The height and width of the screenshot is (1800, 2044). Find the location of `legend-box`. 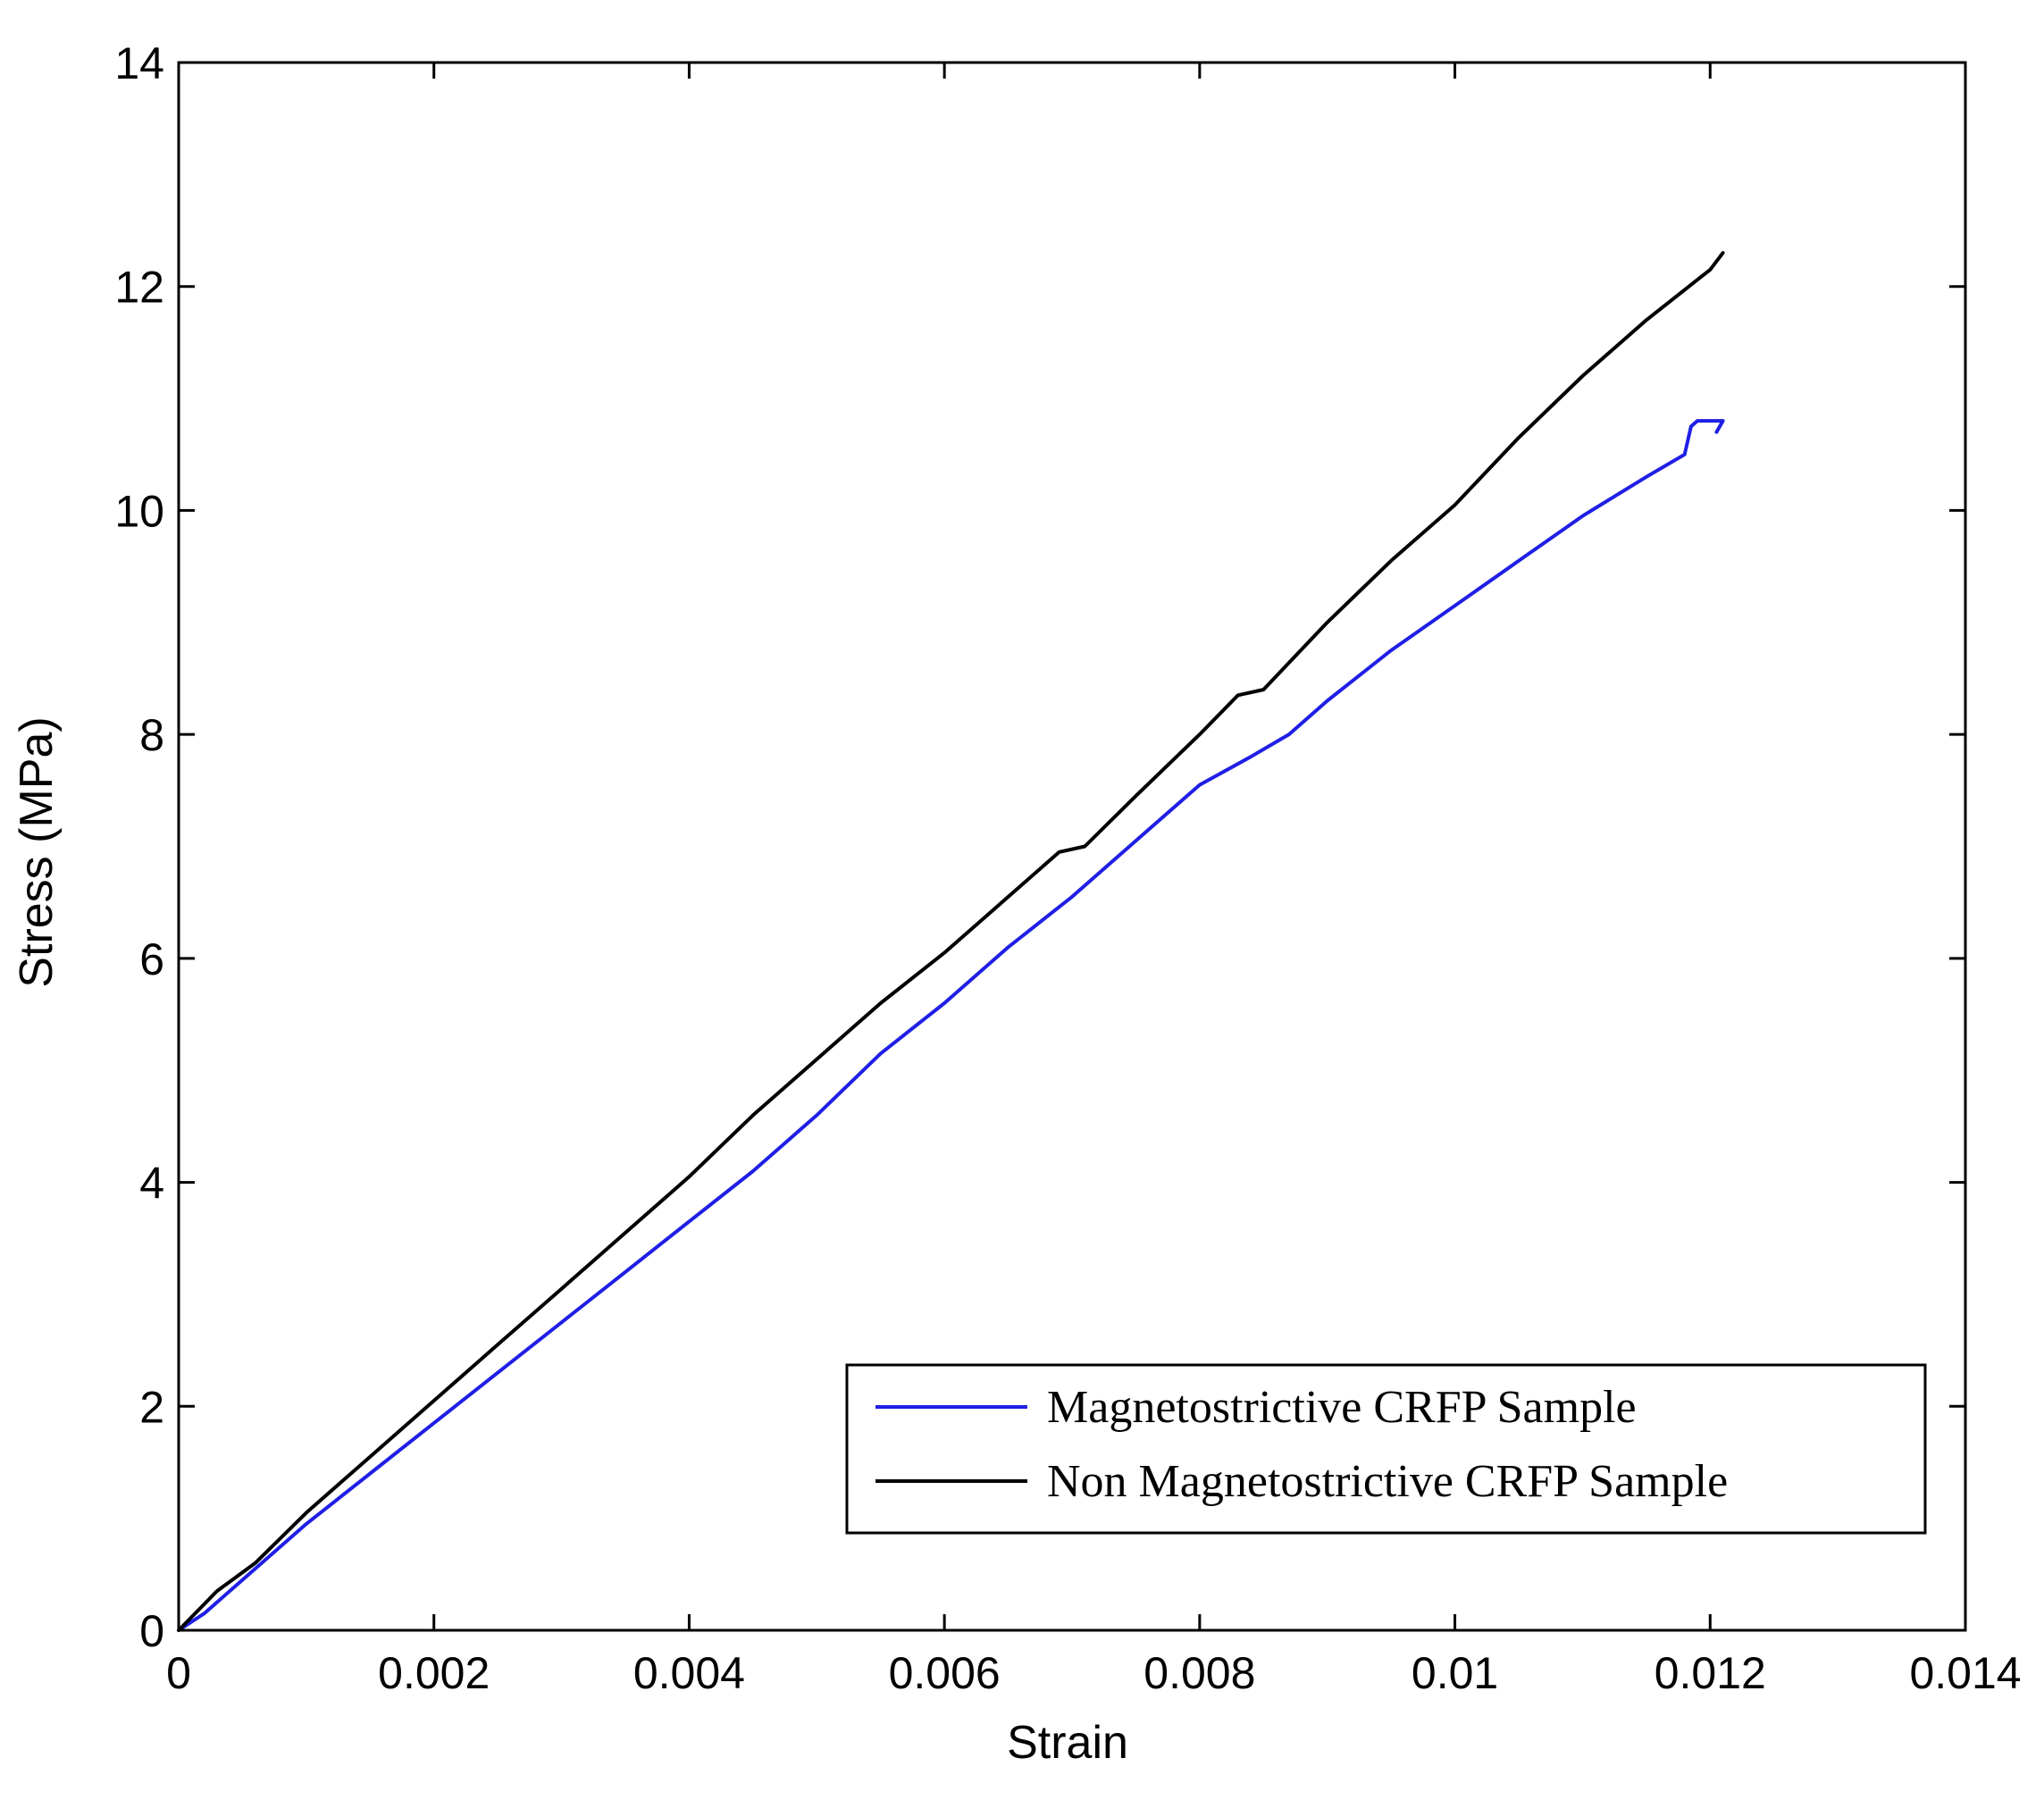

legend-box is located at coordinates (1386, 1449).